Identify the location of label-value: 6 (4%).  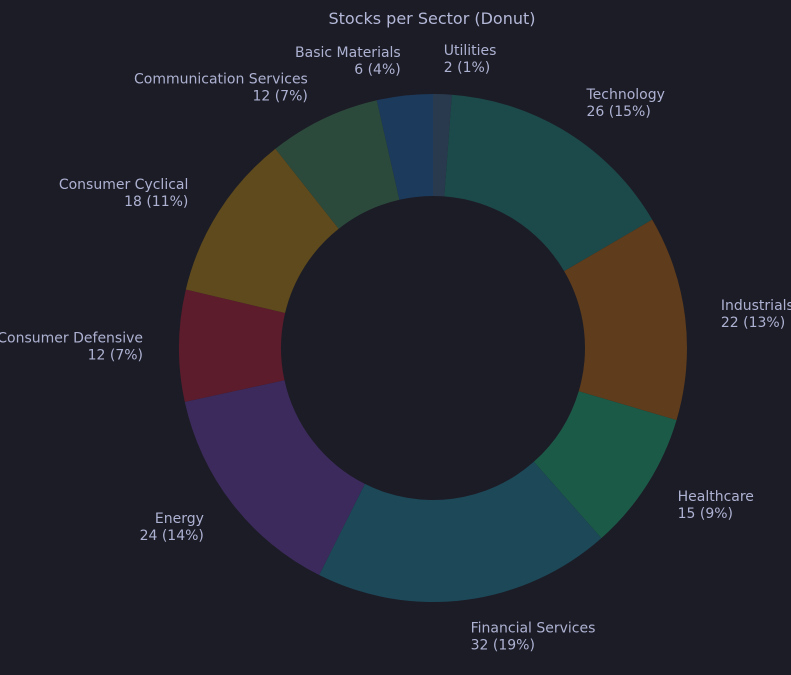
(377, 70).